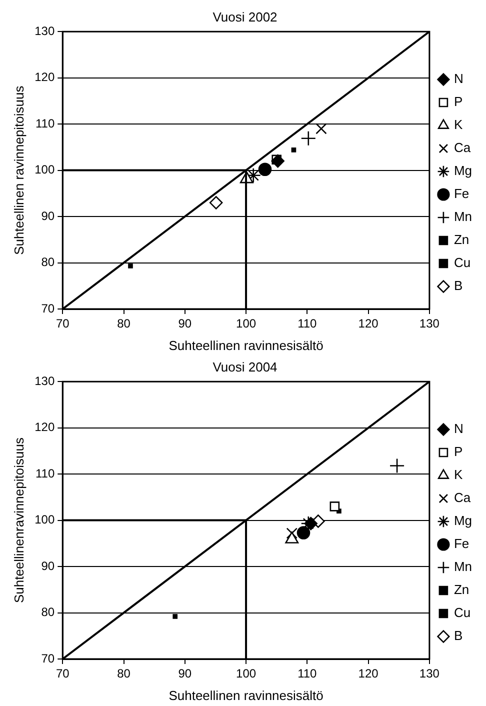 This screenshot has height=706, width=486. What do you see at coordinates (245, 366) in the screenshot?
I see `chart-title: Vuosi 2004` at bounding box center [245, 366].